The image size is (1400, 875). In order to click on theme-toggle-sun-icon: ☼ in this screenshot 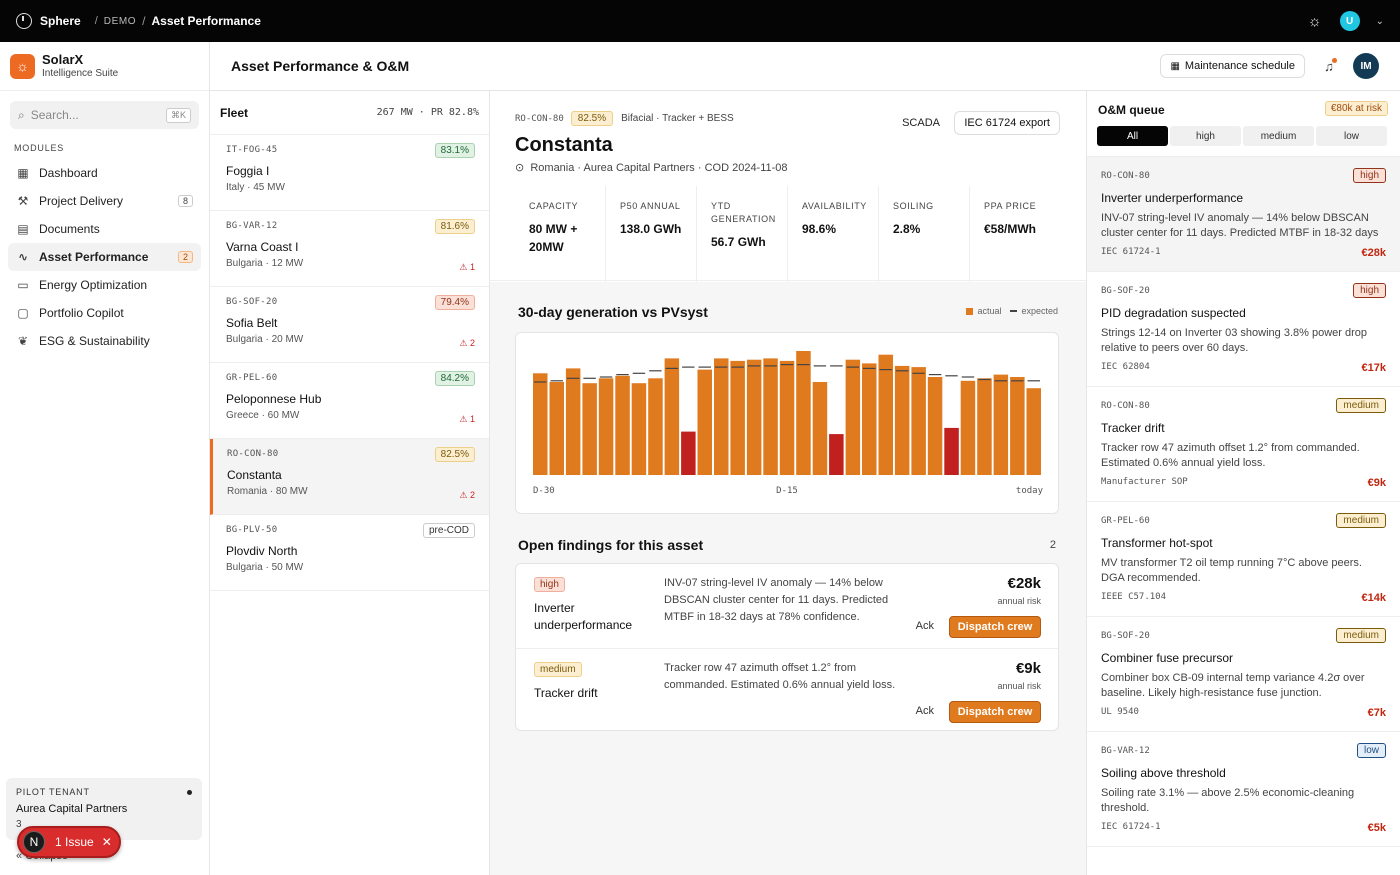, I will do `click(1314, 21)`.